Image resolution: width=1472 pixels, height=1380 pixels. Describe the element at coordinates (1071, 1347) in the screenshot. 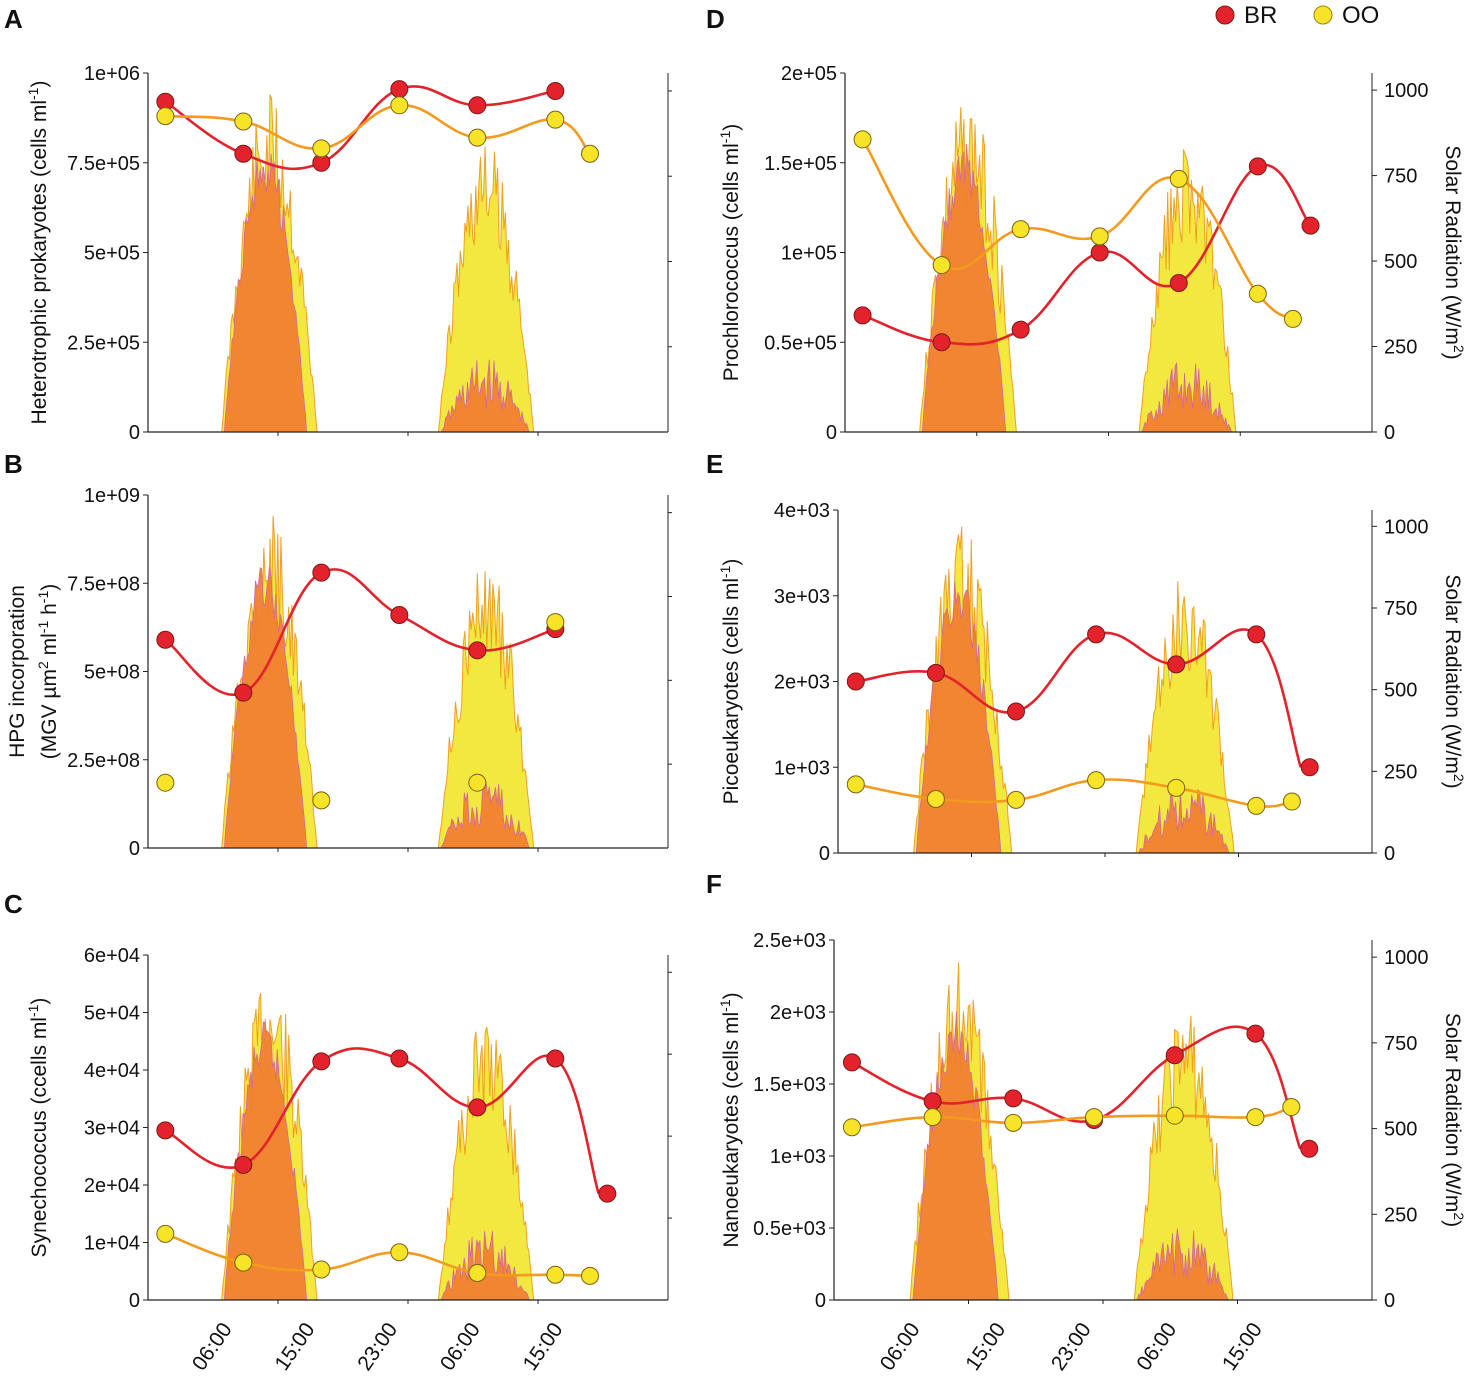

I see `time-tick-label: 23:00` at that location.